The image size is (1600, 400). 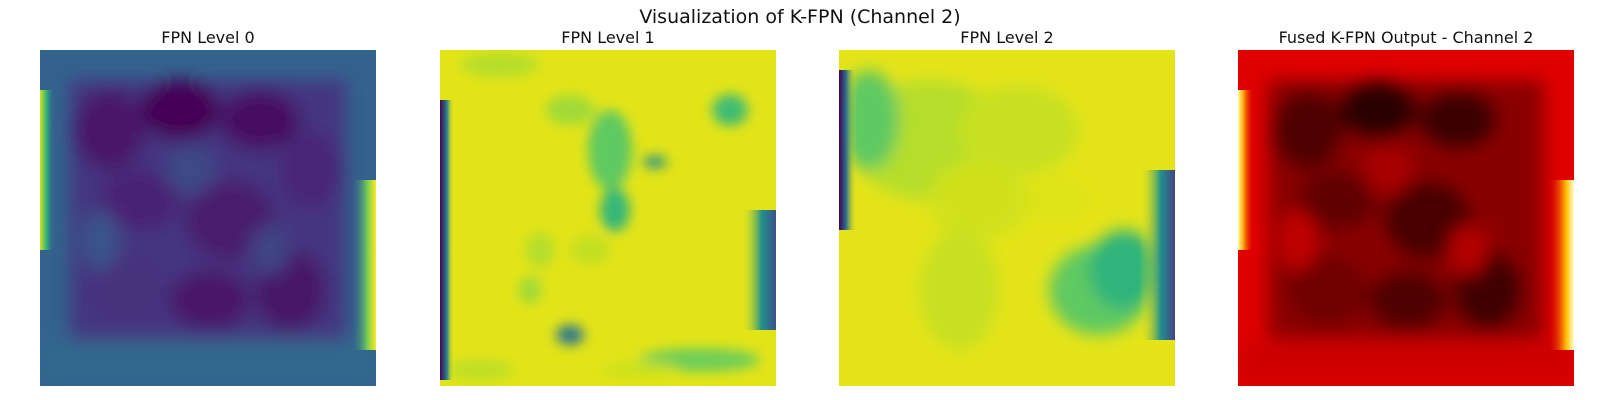 What do you see at coordinates (800, 17) in the screenshot?
I see `figure-title: Visualization of K-FPN (Channel 2)` at bounding box center [800, 17].